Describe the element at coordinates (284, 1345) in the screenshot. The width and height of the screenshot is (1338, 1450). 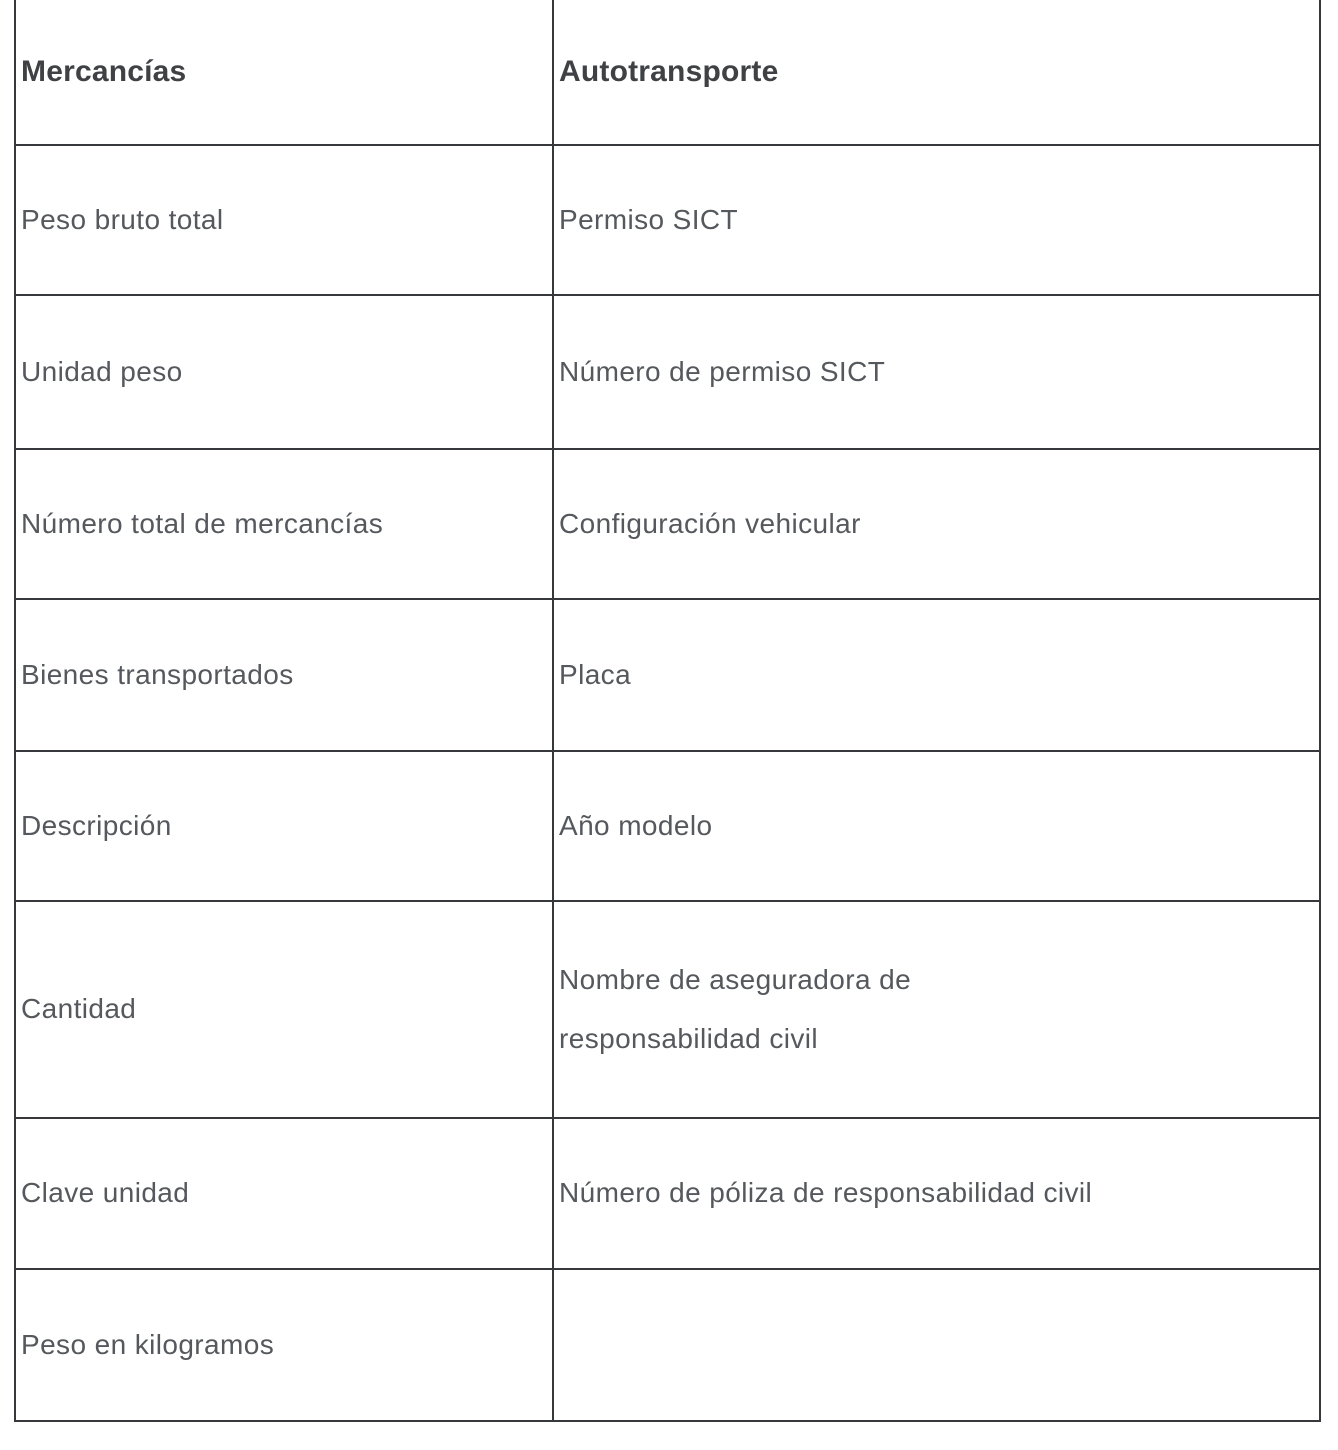
I see `cell-mercancias-field: Peso en kilogramos` at that location.